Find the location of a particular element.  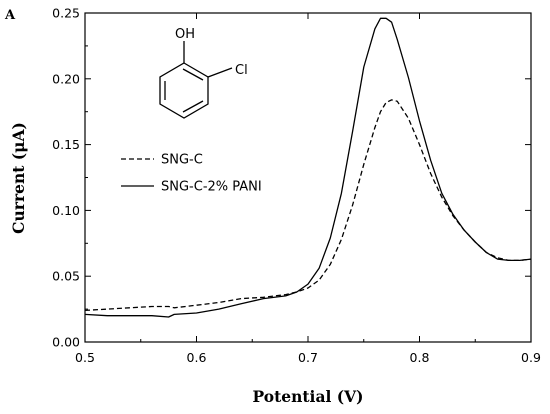

cl-bond is located at coordinates (220, 72).